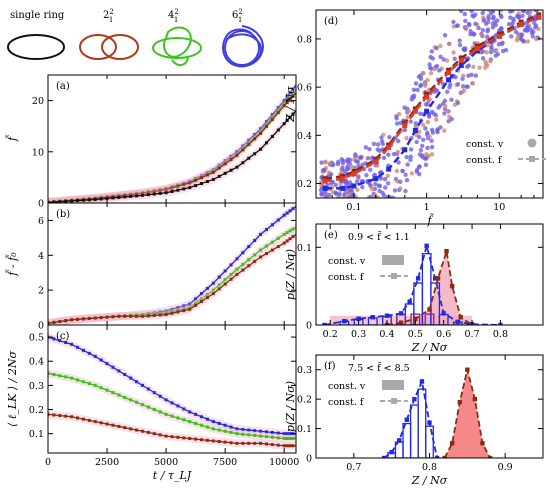  Describe the element at coordinates (331, 235) in the screenshot. I see `panel-label-e: (e)` at that location.